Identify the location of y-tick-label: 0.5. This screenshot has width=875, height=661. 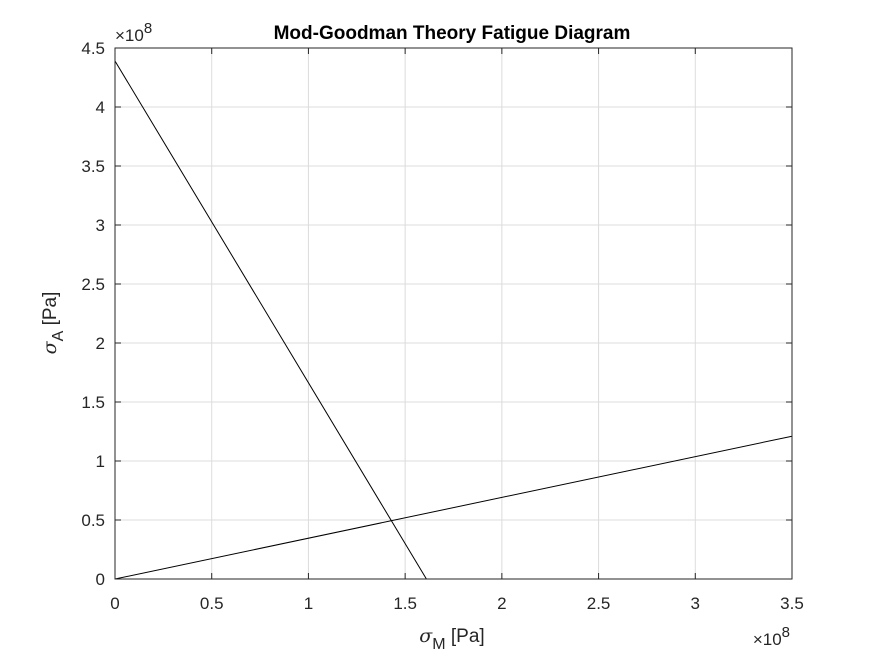
(93, 520).